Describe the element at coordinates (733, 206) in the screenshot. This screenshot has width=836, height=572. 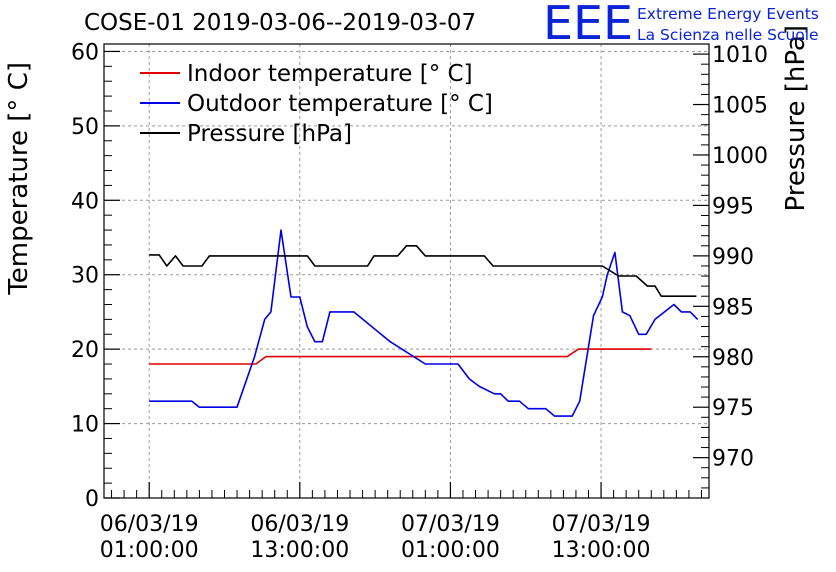
I see `y2-tick-label: 995` at that location.